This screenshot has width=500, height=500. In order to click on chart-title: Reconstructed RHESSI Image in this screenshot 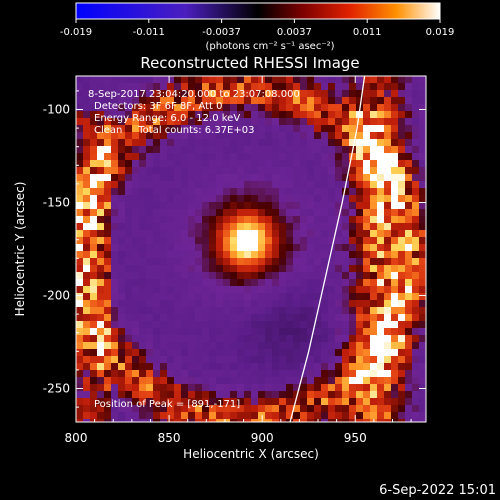, I will do `click(249, 63)`.